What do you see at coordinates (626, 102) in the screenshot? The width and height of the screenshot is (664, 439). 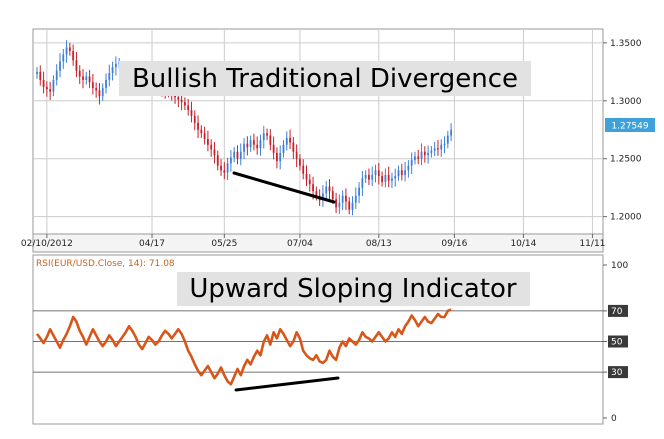 I see `price-y-tick-label: 1.3000` at bounding box center [626, 102].